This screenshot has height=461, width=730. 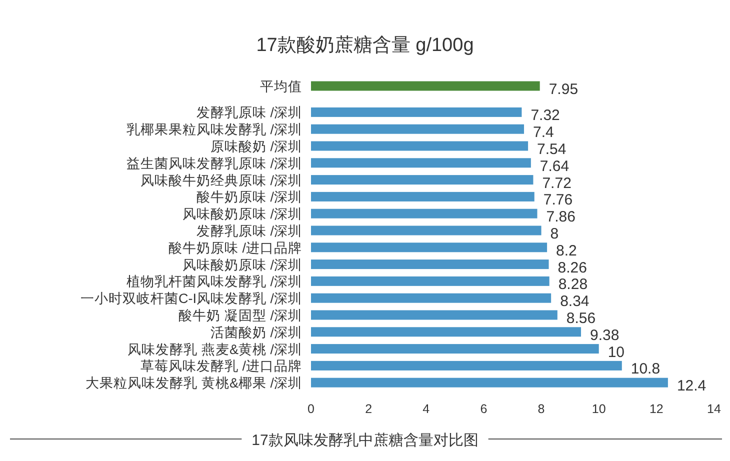 I want to click on data-label: 7.54, so click(x=551, y=149).